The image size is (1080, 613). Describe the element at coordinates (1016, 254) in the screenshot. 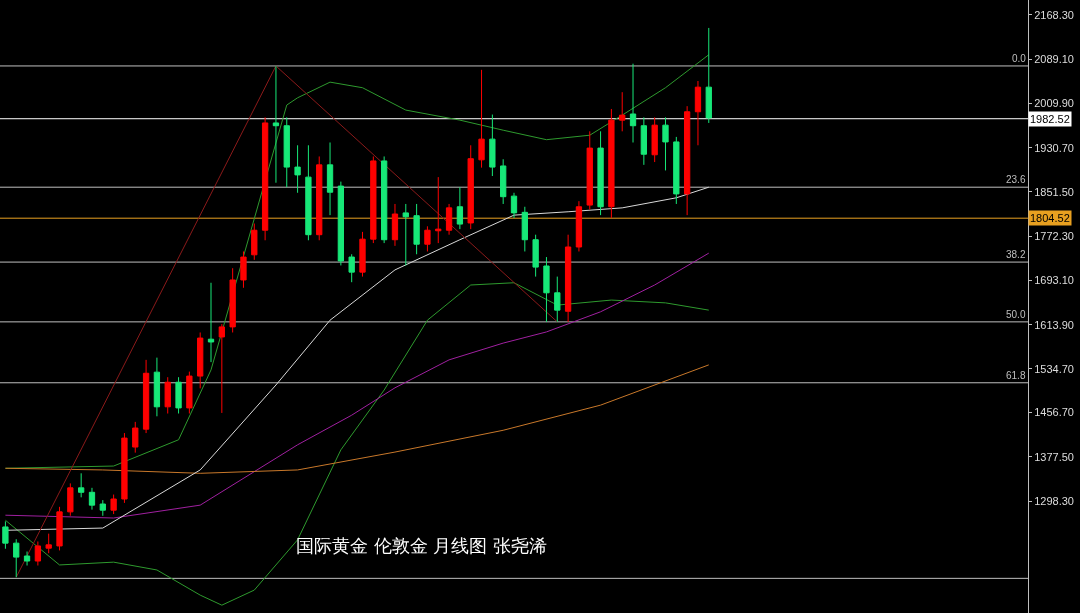

I see `annotation: 38.2` at that location.